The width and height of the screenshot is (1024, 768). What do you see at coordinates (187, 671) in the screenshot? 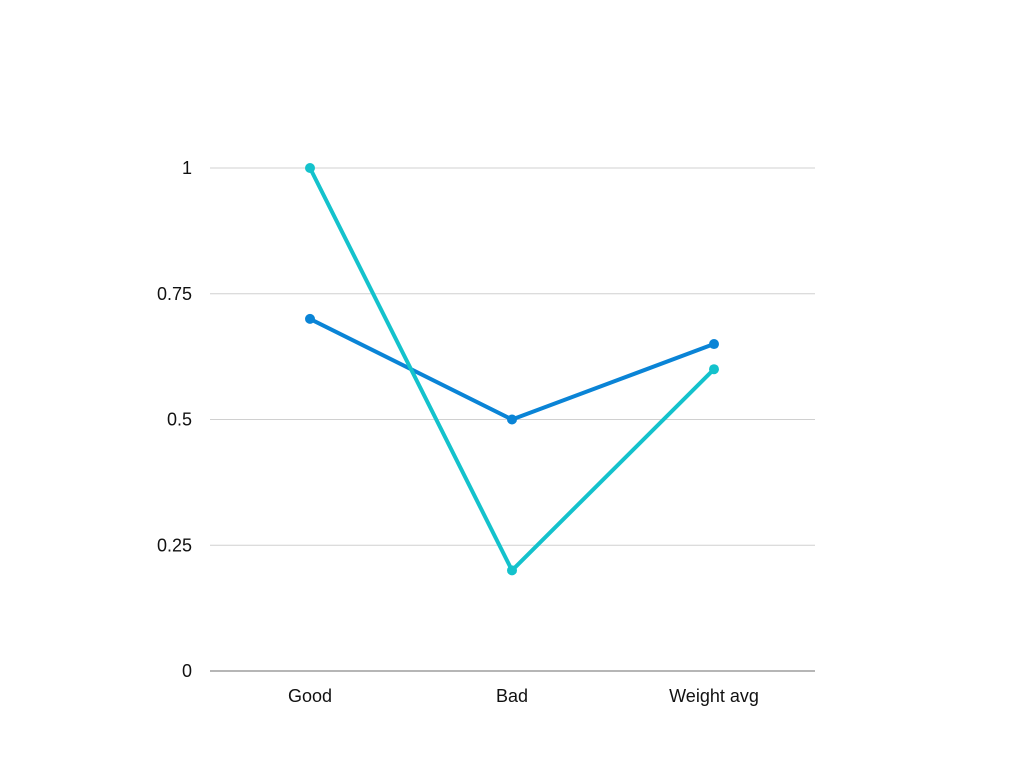
I see `y-tick-label: 0` at bounding box center [187, 671].